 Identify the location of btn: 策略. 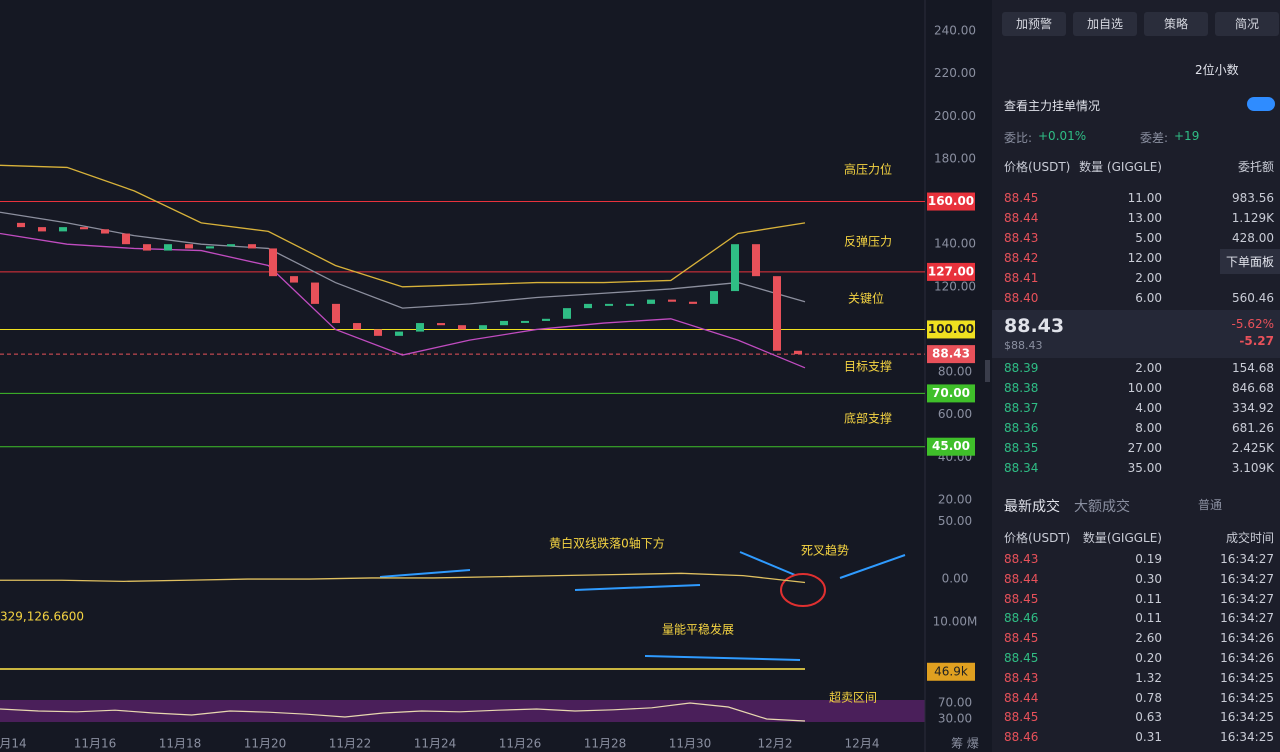
(1176, 24).